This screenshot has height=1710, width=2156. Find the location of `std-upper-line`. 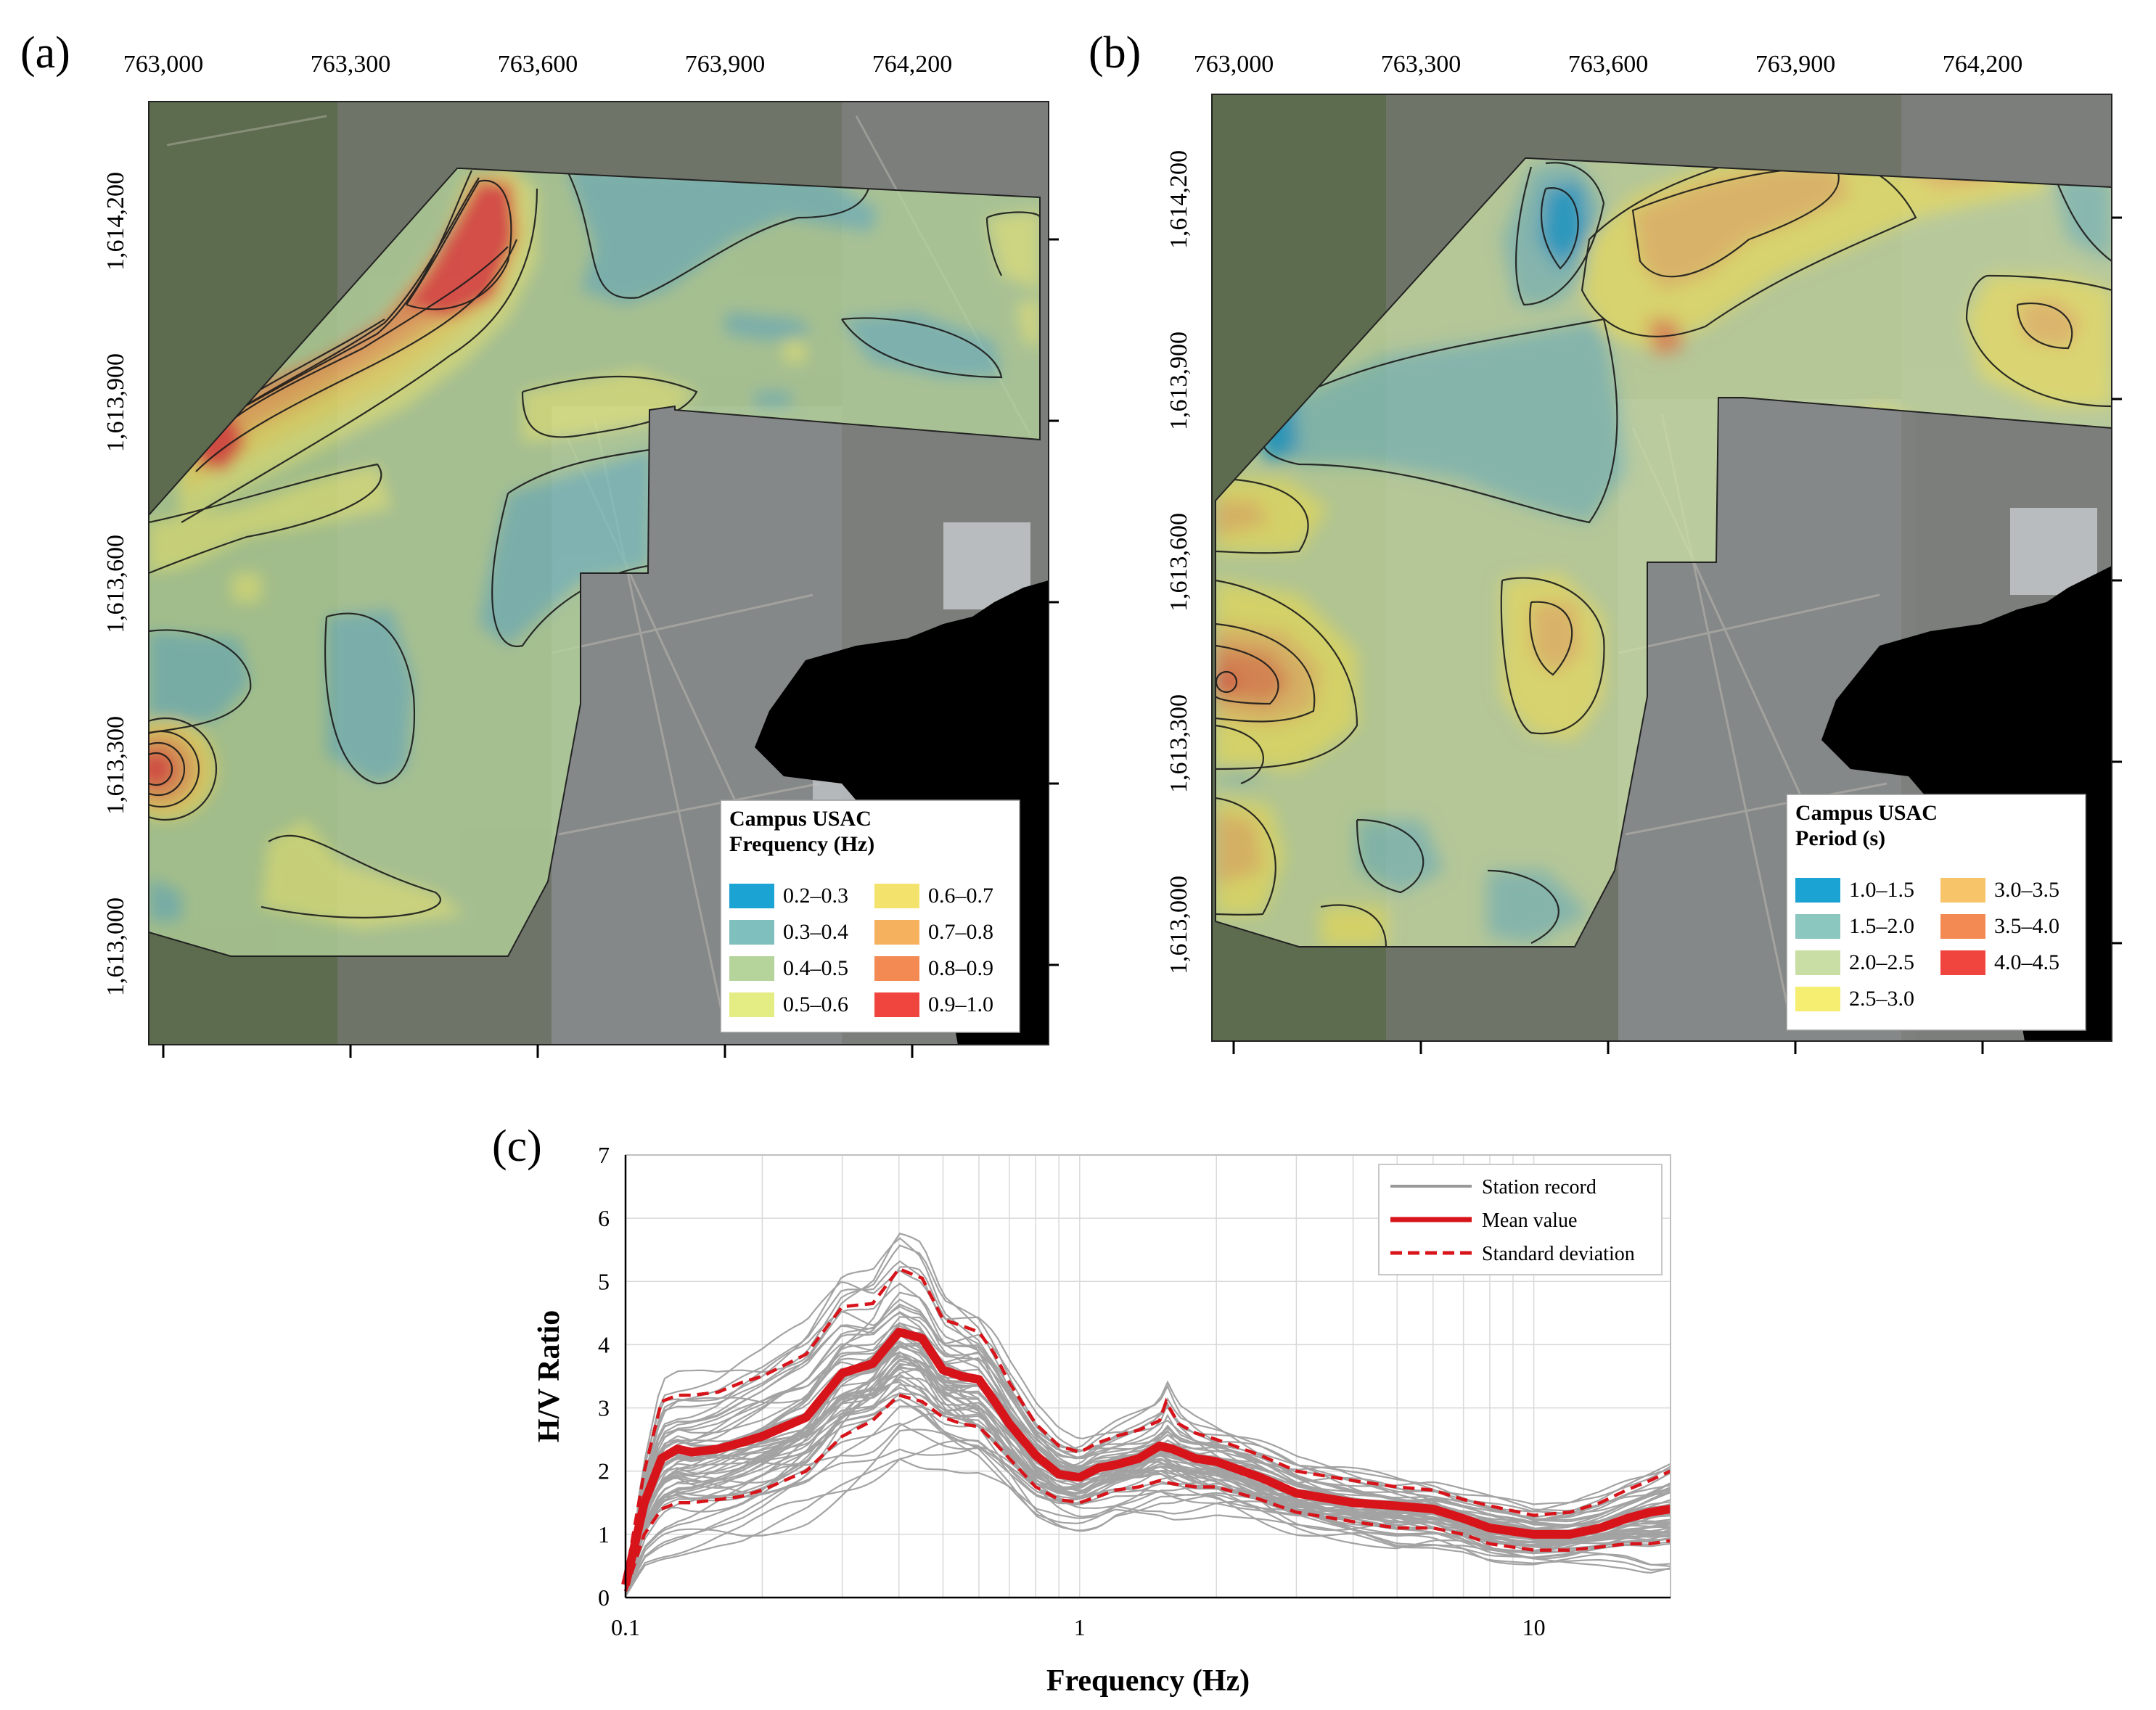

std-upper-line is located at coordinates (1147, 1423).